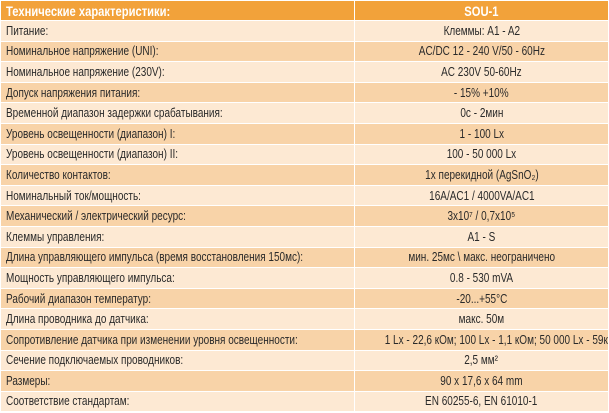  I want to click on value-cell: - 15% +10%, so click(481, 92).